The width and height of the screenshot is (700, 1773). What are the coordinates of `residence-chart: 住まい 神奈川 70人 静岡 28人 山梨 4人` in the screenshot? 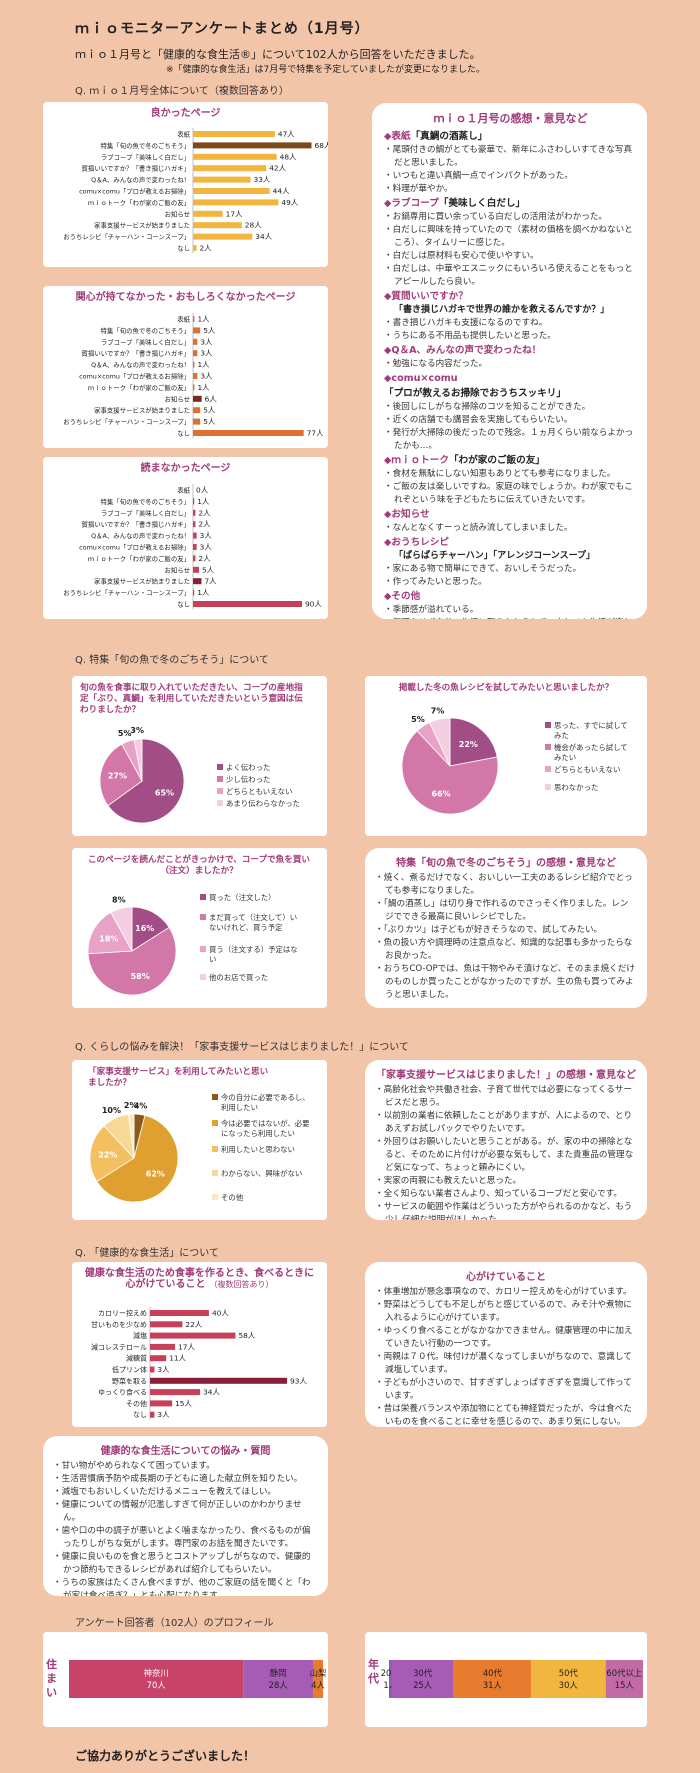 It's located at (186, 1678).